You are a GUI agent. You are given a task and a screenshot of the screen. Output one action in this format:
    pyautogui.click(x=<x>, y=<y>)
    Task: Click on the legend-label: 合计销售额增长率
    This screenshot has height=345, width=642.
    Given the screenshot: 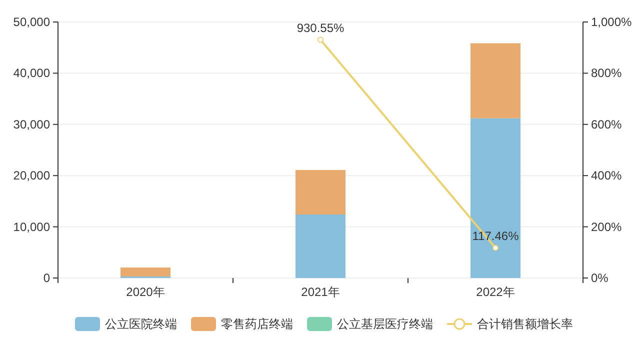 What is the action you would take?
    pyautogui.click(x=525, y=324)
    